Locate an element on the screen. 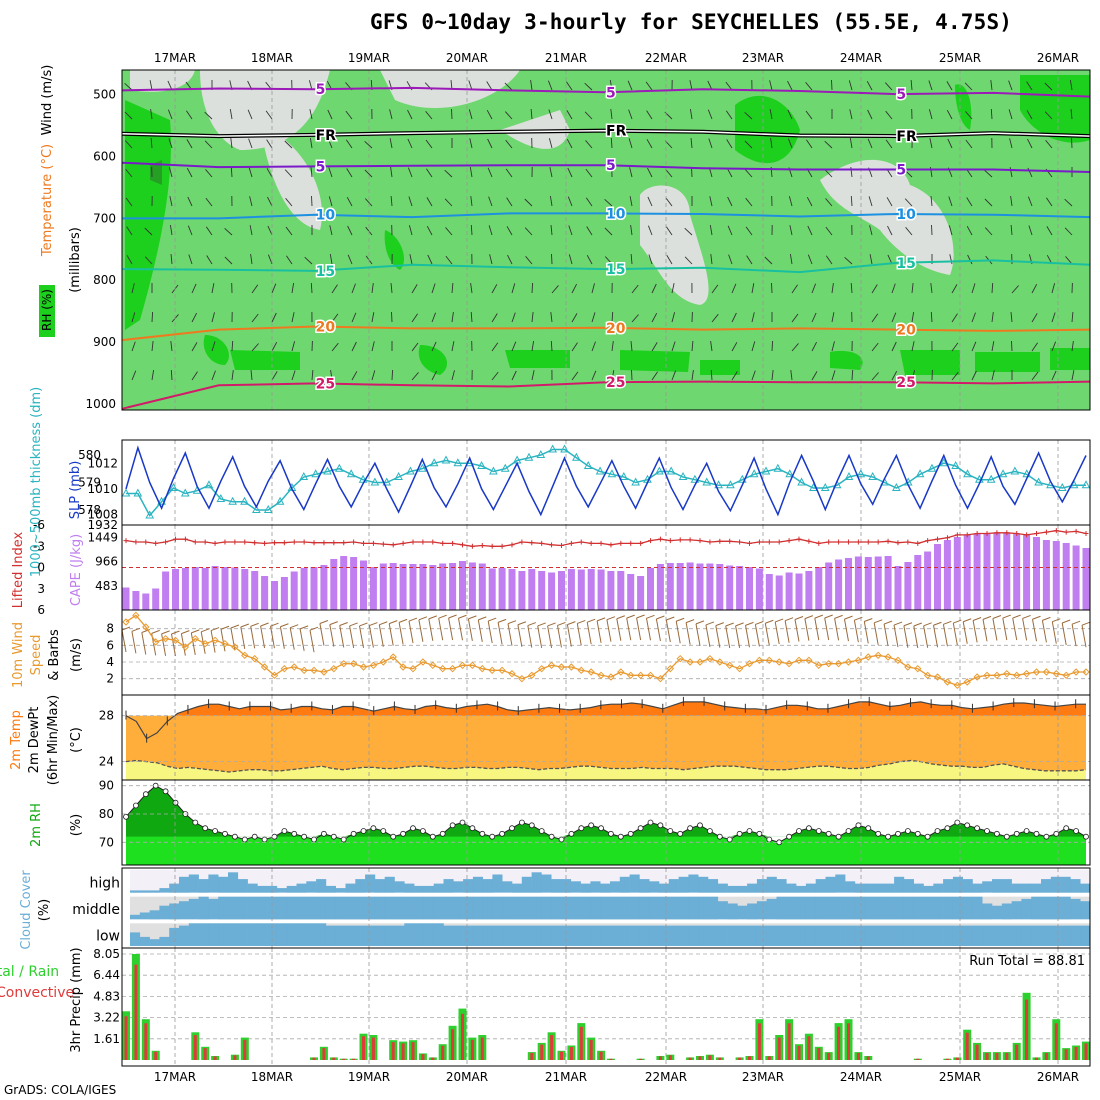  lifted-index-tick-label: 3 is located at coordinates (41, 589).